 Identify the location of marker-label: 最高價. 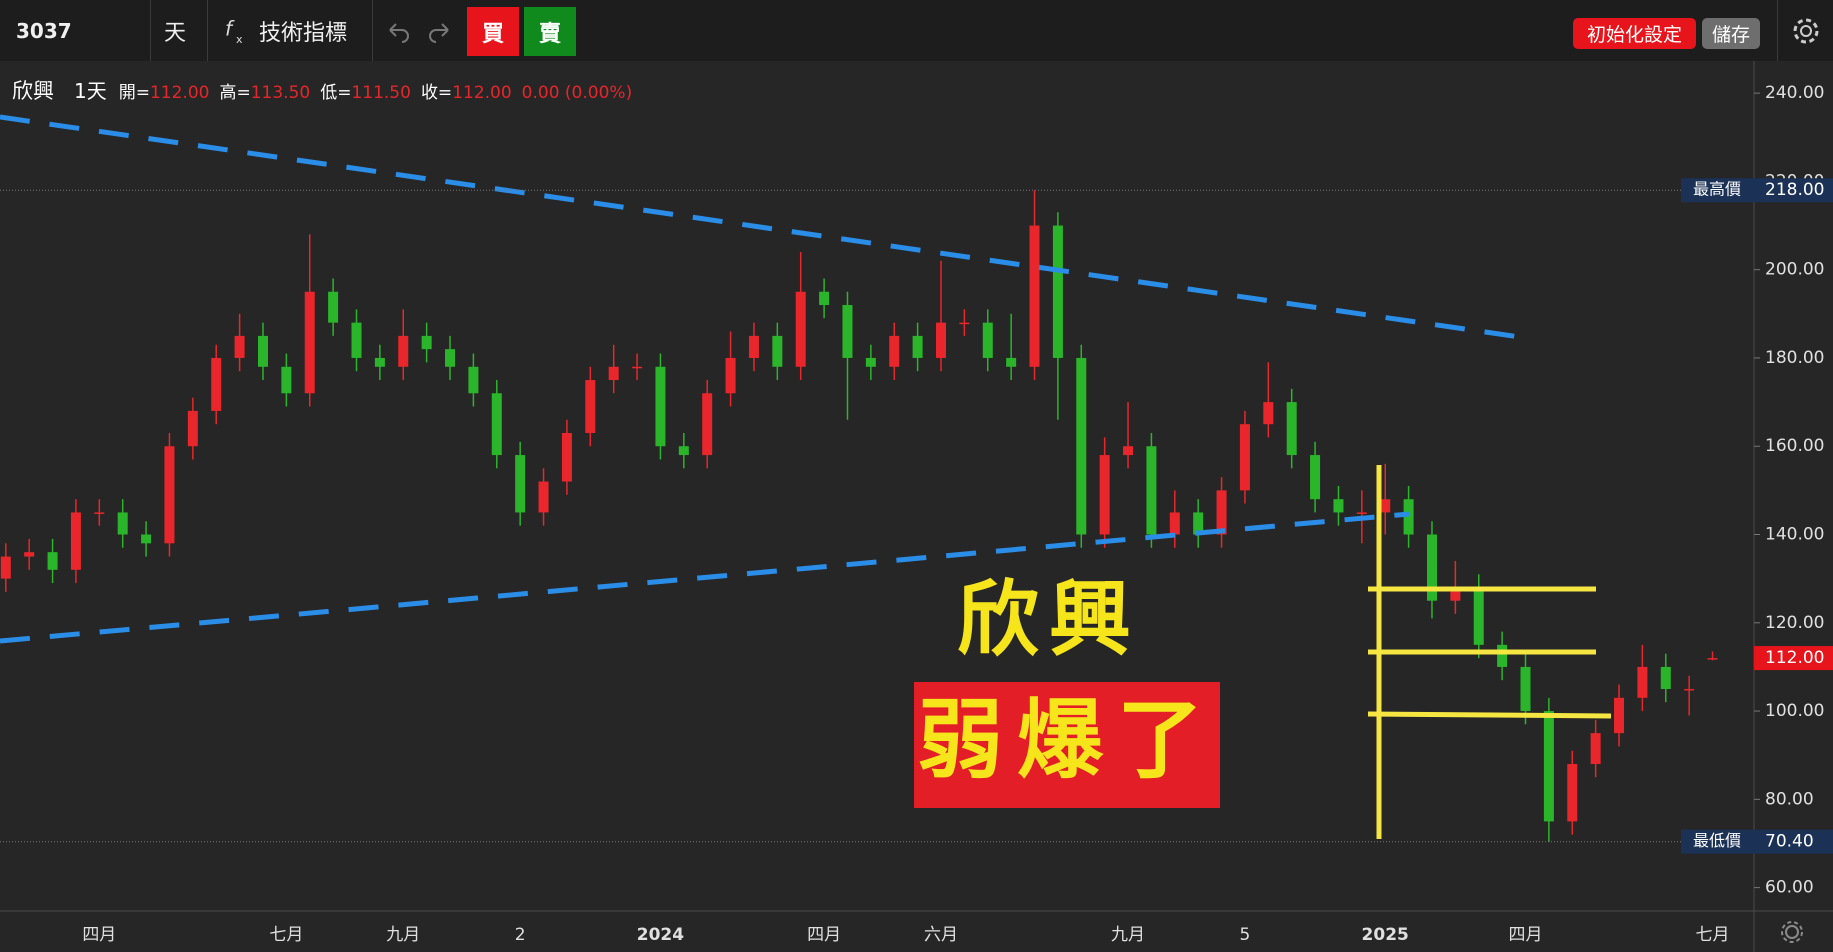
(1717, 189).